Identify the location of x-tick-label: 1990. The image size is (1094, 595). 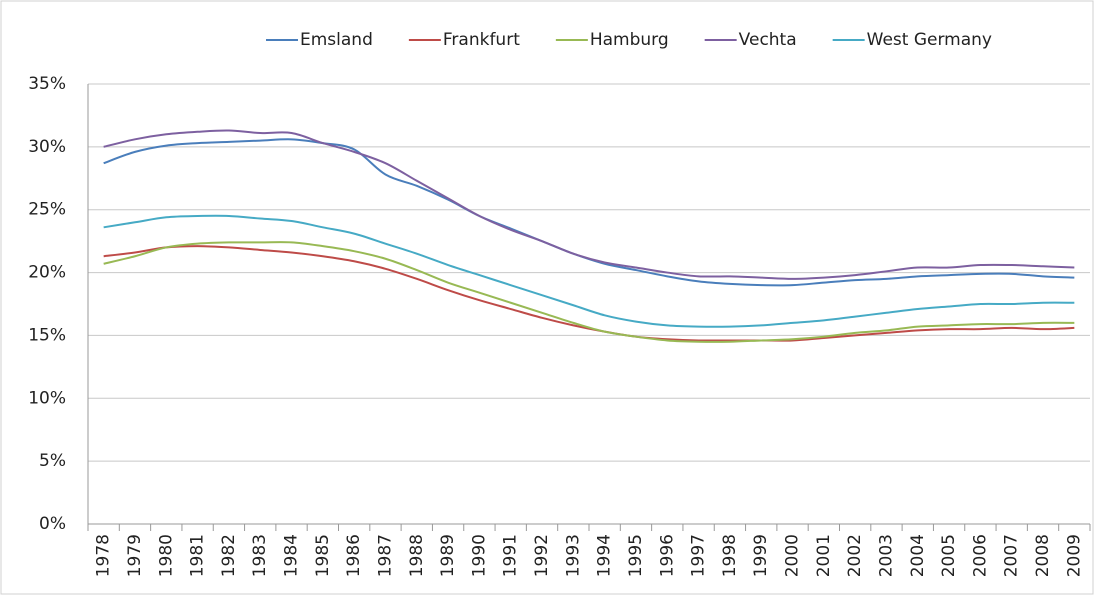
(479, 555).